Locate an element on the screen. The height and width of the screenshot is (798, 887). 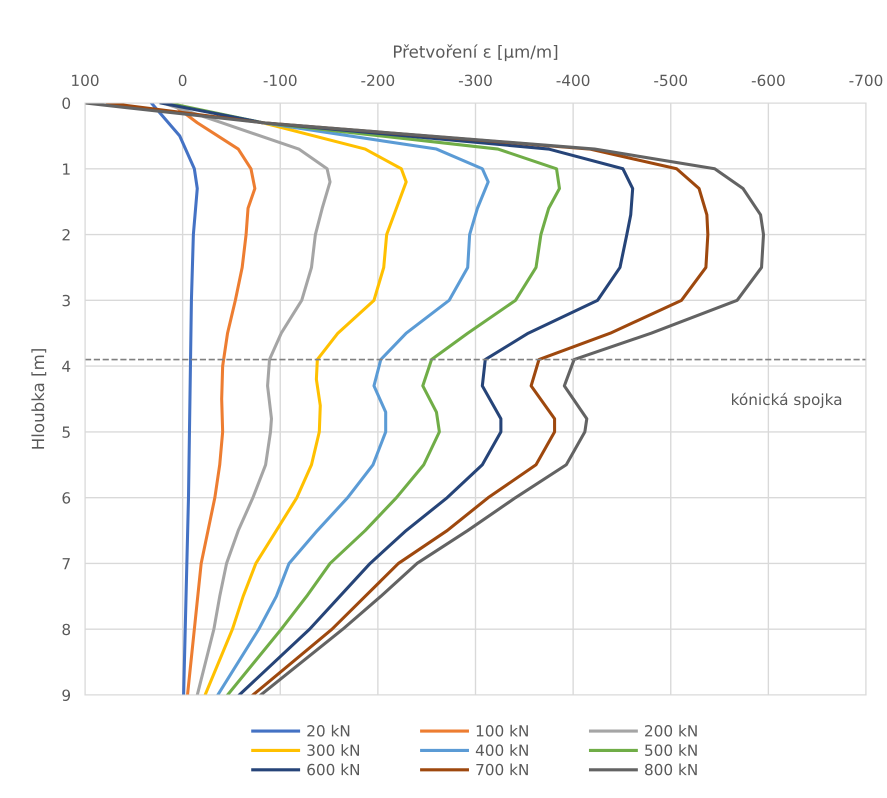
y-tick-label: 4 is located at coordinates (66, 366).